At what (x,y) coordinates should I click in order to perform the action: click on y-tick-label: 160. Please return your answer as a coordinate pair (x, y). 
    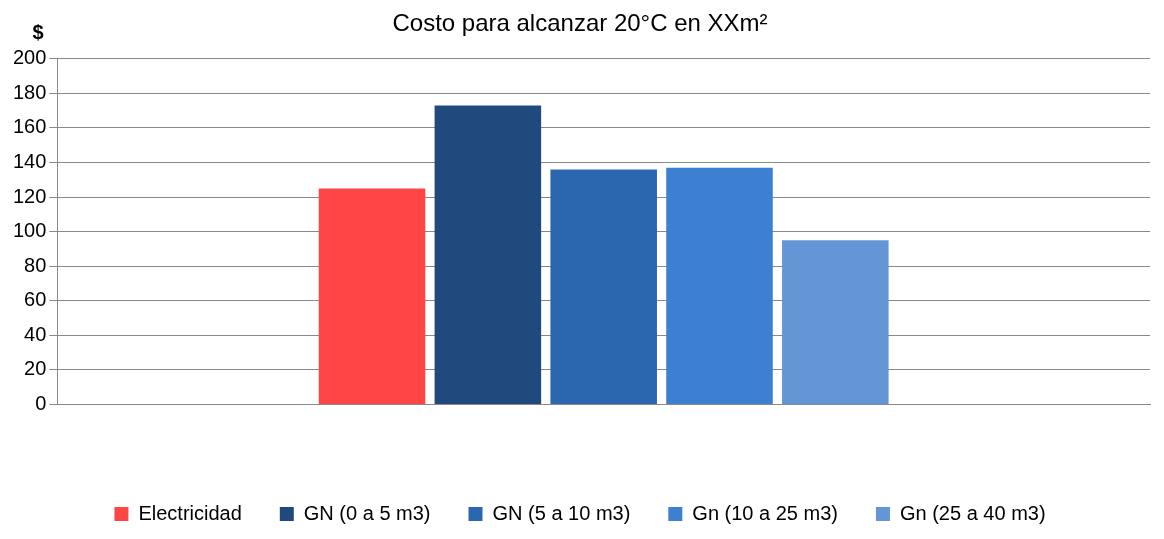
    Looking at the image, I should click on (29, 126).